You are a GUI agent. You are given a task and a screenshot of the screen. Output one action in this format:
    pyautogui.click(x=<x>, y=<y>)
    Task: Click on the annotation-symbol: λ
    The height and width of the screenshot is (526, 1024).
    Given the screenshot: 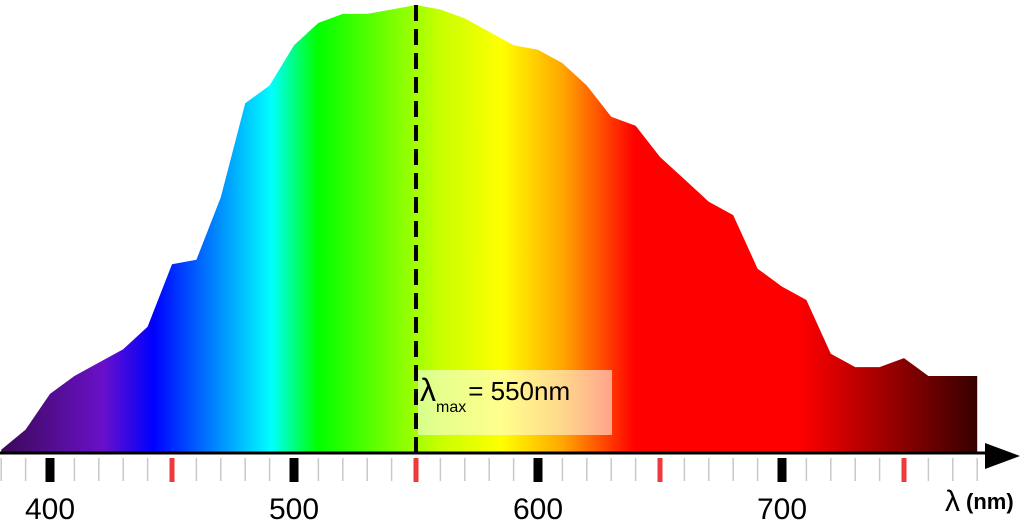 What is the action you would take?
    pyautogui.click(x=428, y=390)
    